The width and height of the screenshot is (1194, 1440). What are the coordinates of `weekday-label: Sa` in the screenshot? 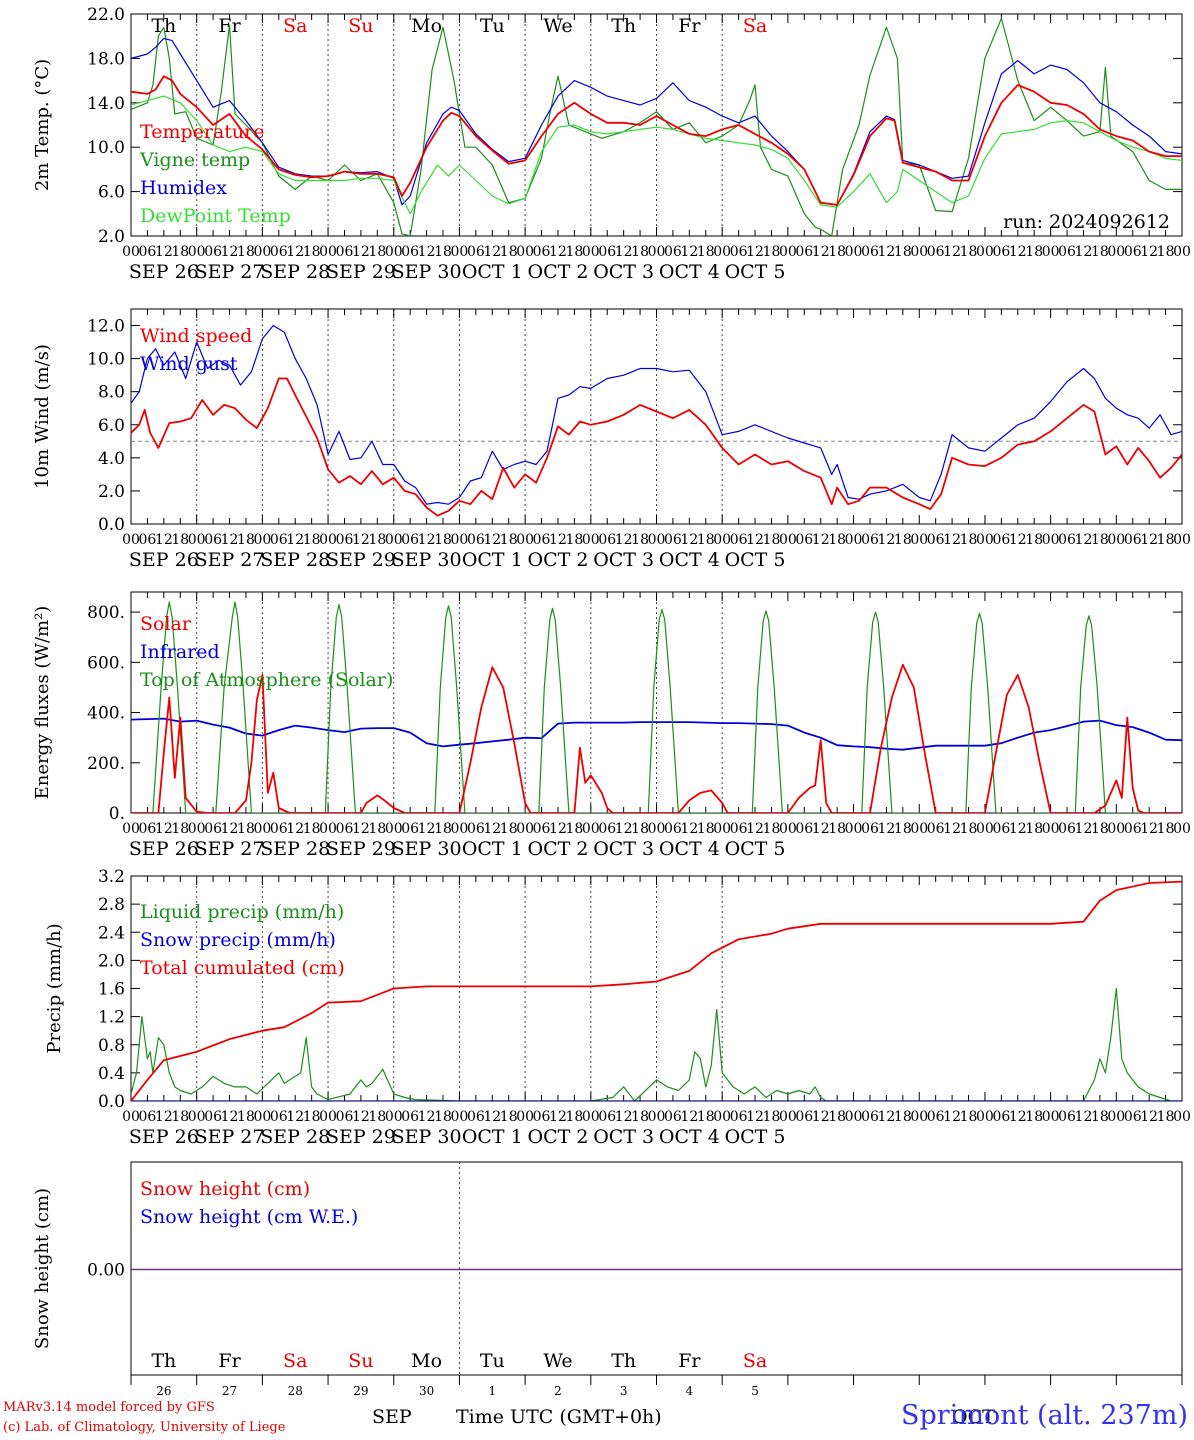 It's located at (755, 1361).